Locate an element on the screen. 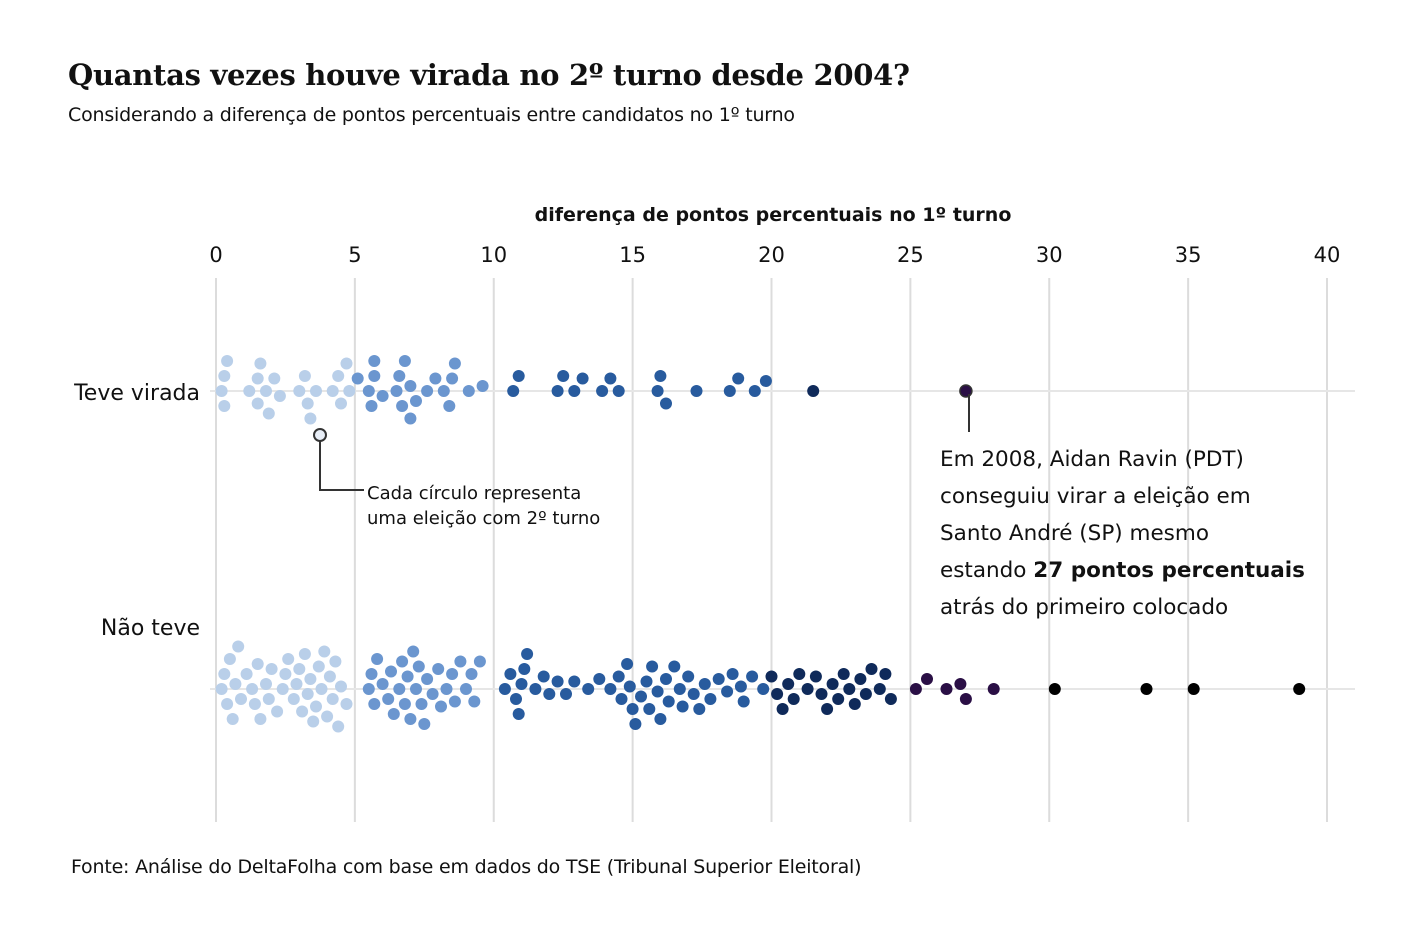  highlight-note-line-5: atrás do primeiro colocado is located at coordinates (1084, 607).